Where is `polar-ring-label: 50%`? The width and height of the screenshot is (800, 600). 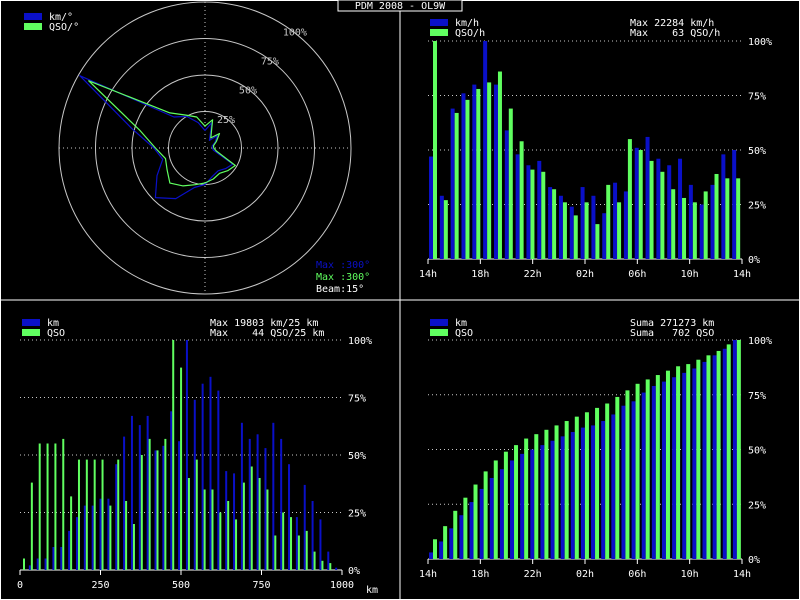 polar-ring-label: 50% is located at coordinates (248, 91).